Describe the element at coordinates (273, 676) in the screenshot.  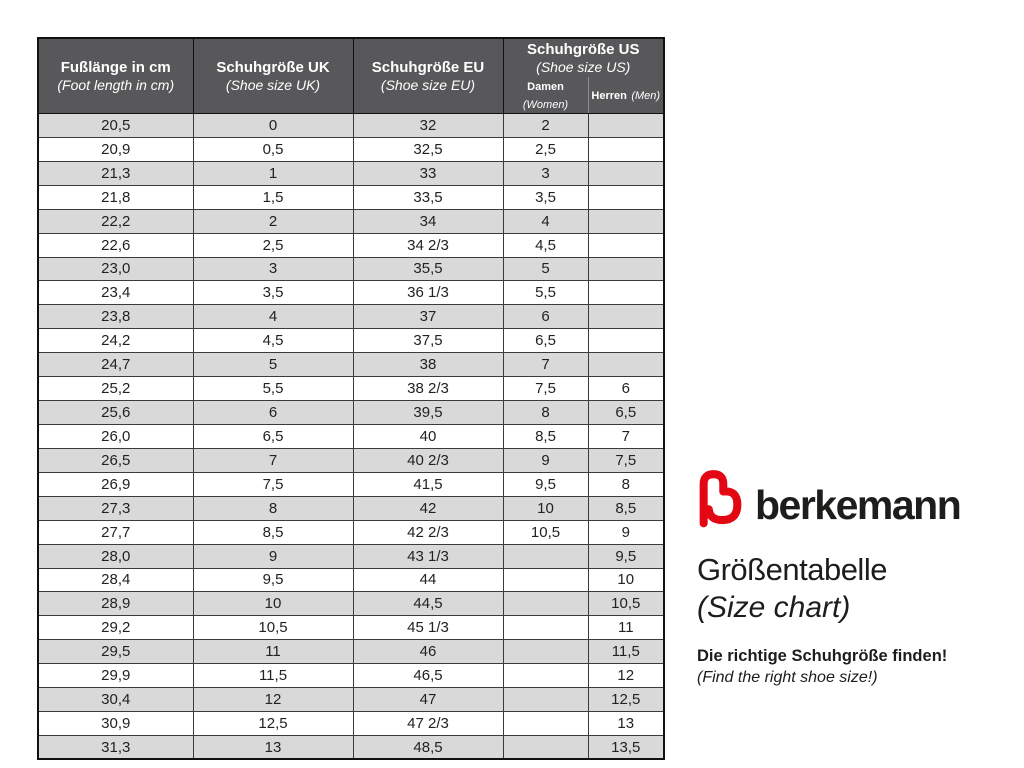
I see `cell-size-uk: 11,5` at that location.